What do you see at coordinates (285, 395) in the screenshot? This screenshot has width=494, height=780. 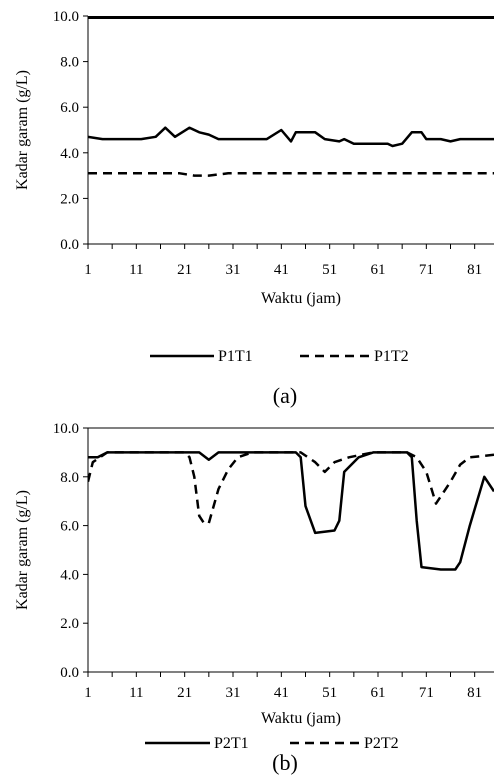 I see `figure-caption: (a)` at bounding box center [285, 395].